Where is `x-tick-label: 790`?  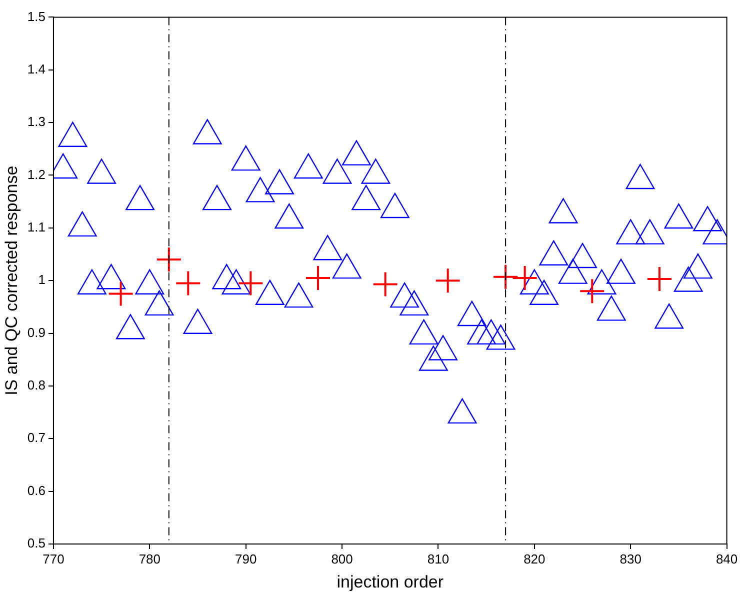 x-tick-label: 790 is located at coordinates (246, 558).